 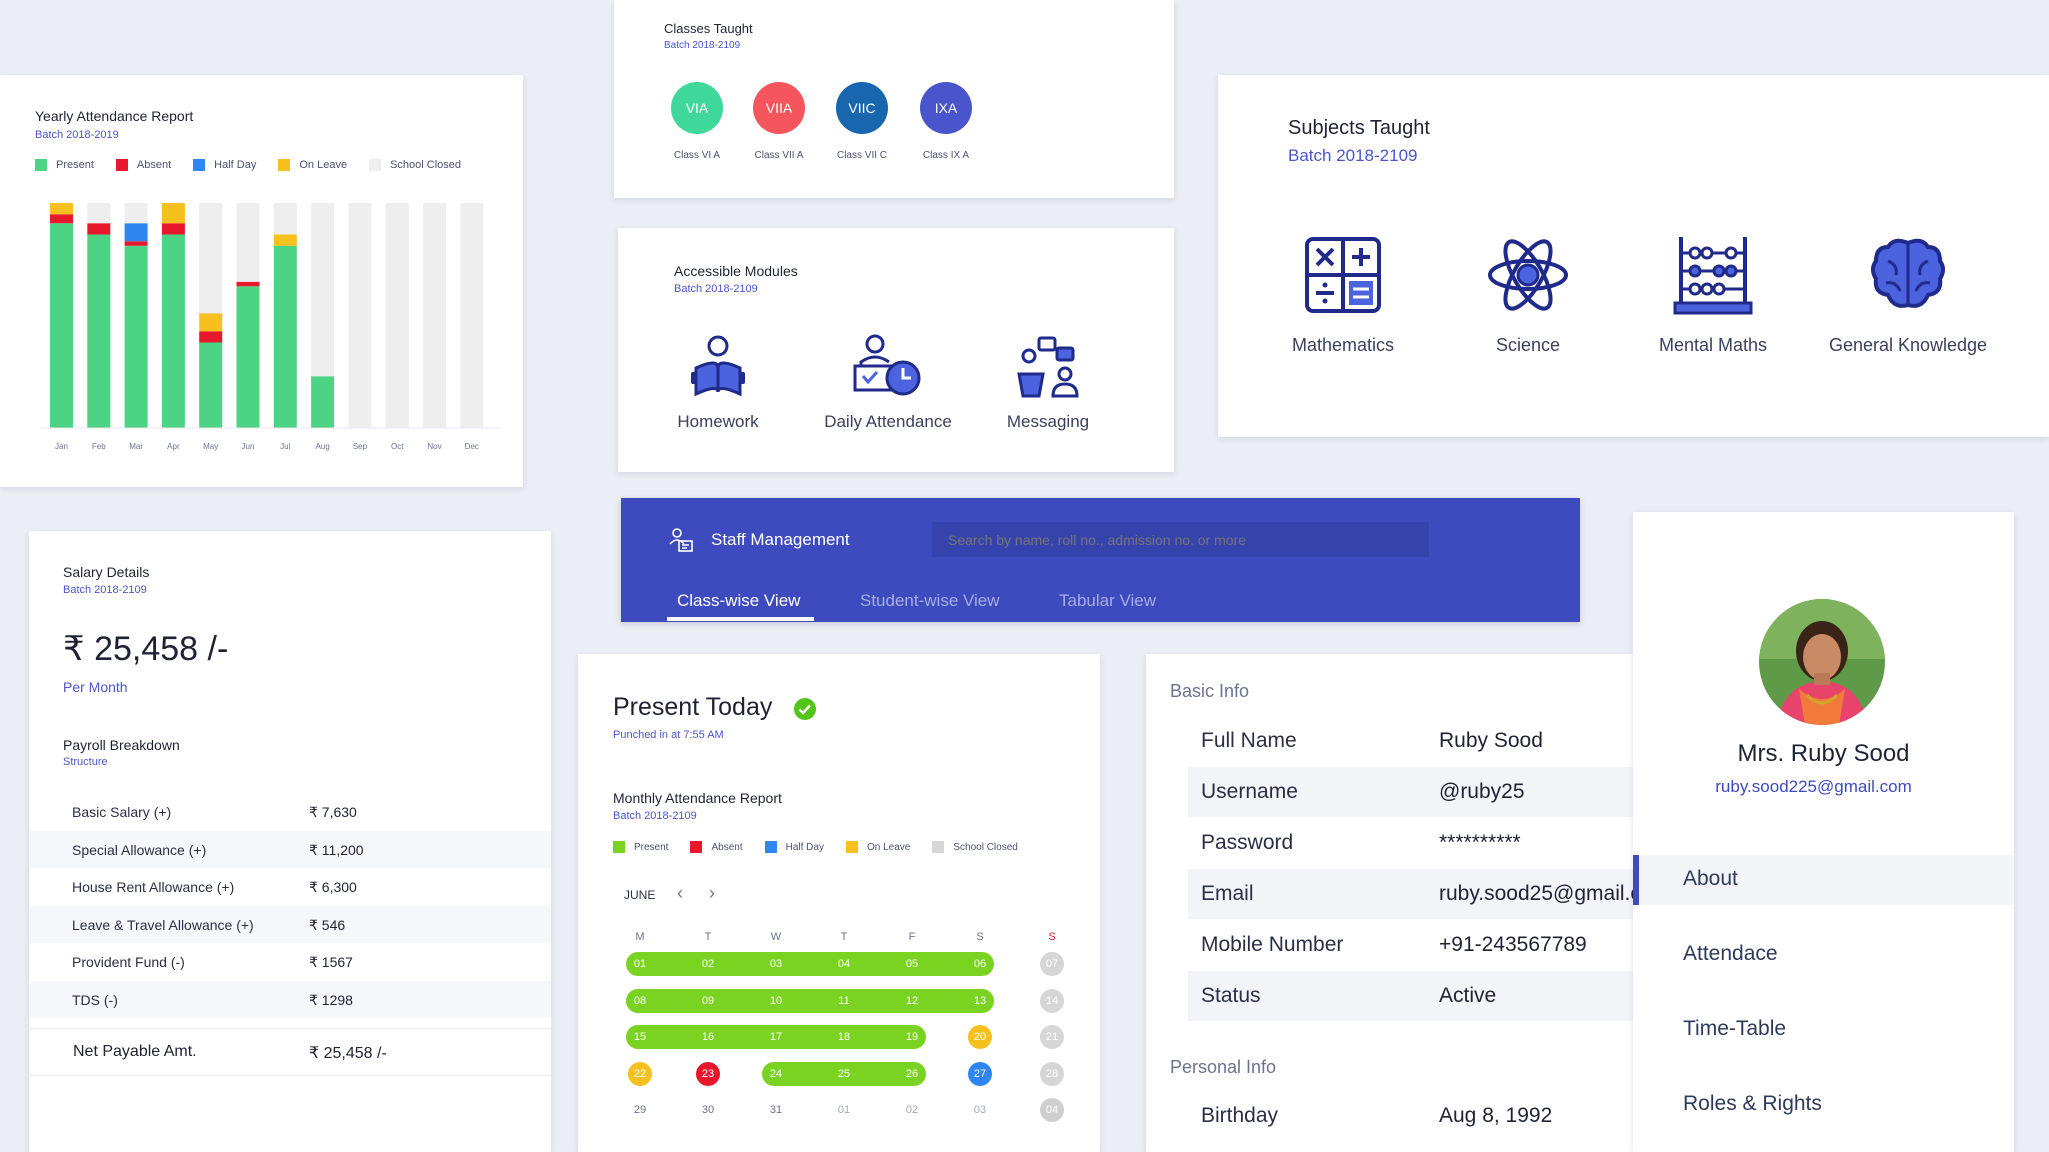 I want to click on subject-mental-maths: Mental Maths, so click(x=1713, y=300).